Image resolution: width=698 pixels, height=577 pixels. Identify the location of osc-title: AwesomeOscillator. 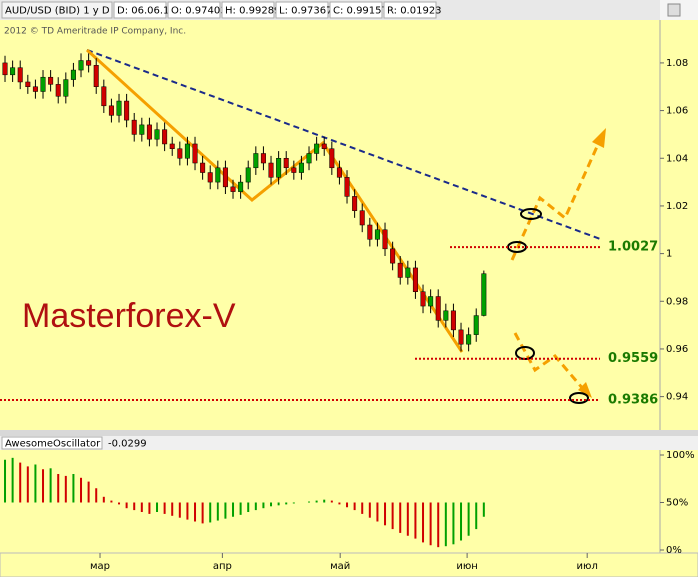
(53, 444).